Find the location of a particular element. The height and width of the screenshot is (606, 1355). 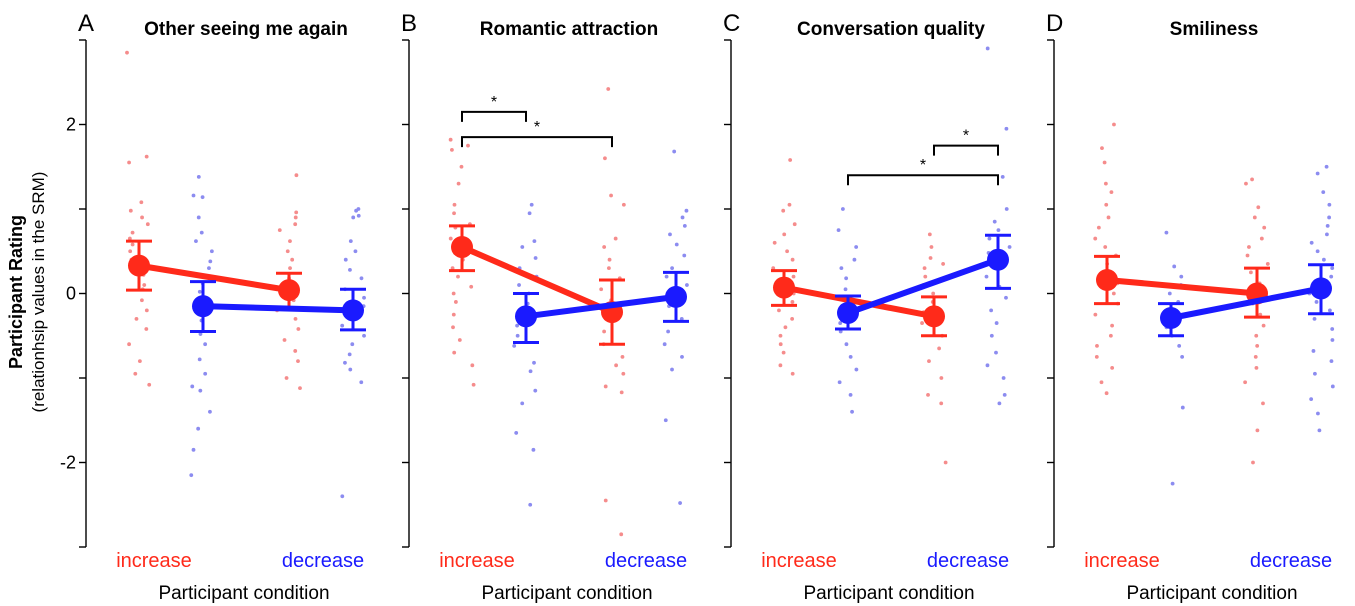

panel-letter: B is located at coordinates (409, 23).